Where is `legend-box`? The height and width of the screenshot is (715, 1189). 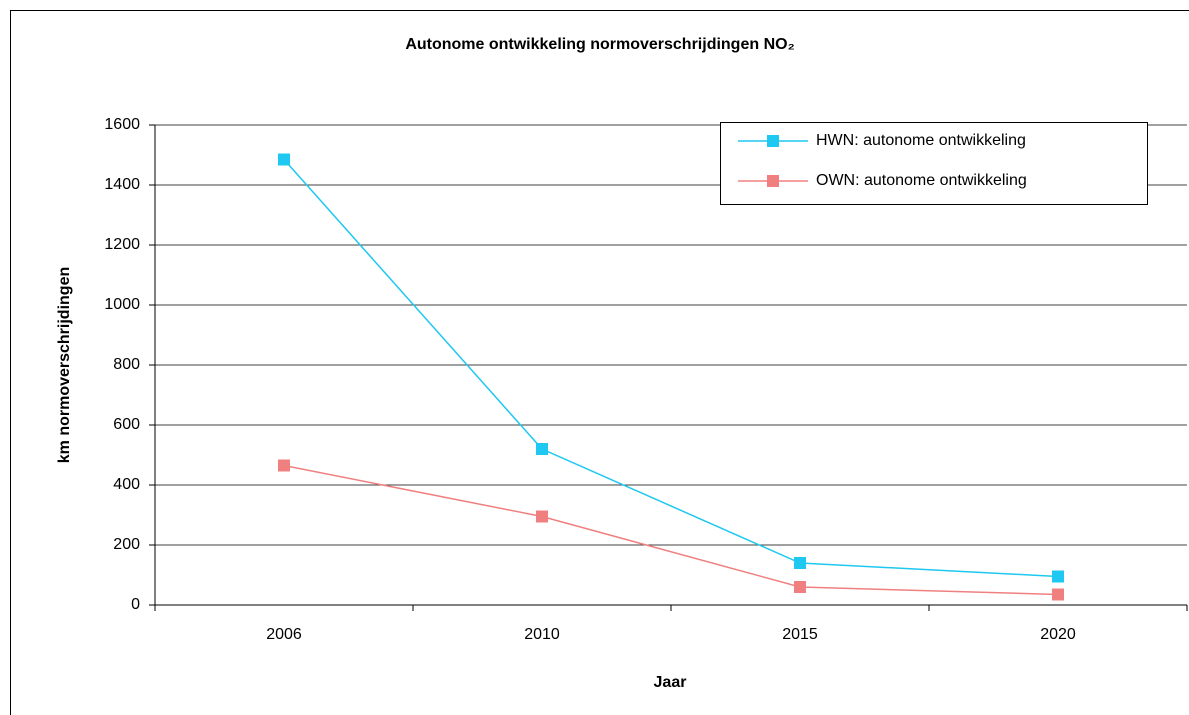
legend-box is located at coordinates (934, 163).